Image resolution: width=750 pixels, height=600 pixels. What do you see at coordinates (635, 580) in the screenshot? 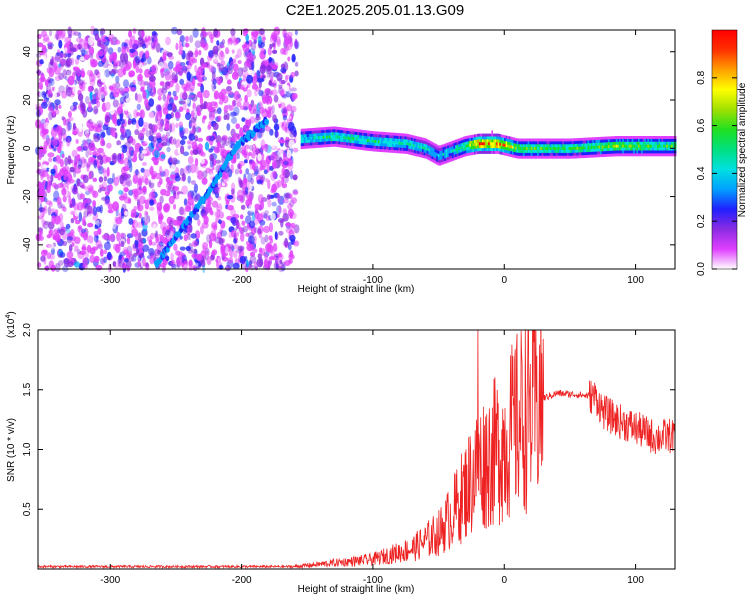
I see `x-tick-label: 100` at bounding box center [635, 580].